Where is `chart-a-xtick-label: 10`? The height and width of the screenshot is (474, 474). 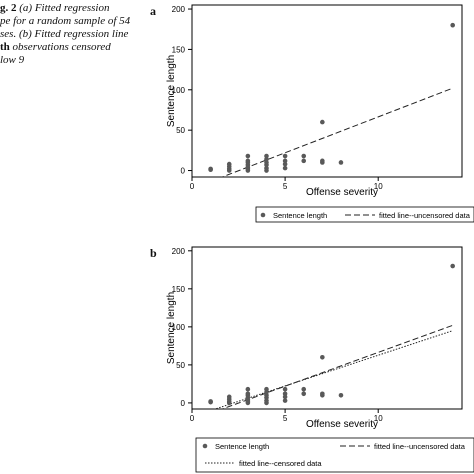
chart-a-xtick-label: 10 is located at coordinates (378, 186).